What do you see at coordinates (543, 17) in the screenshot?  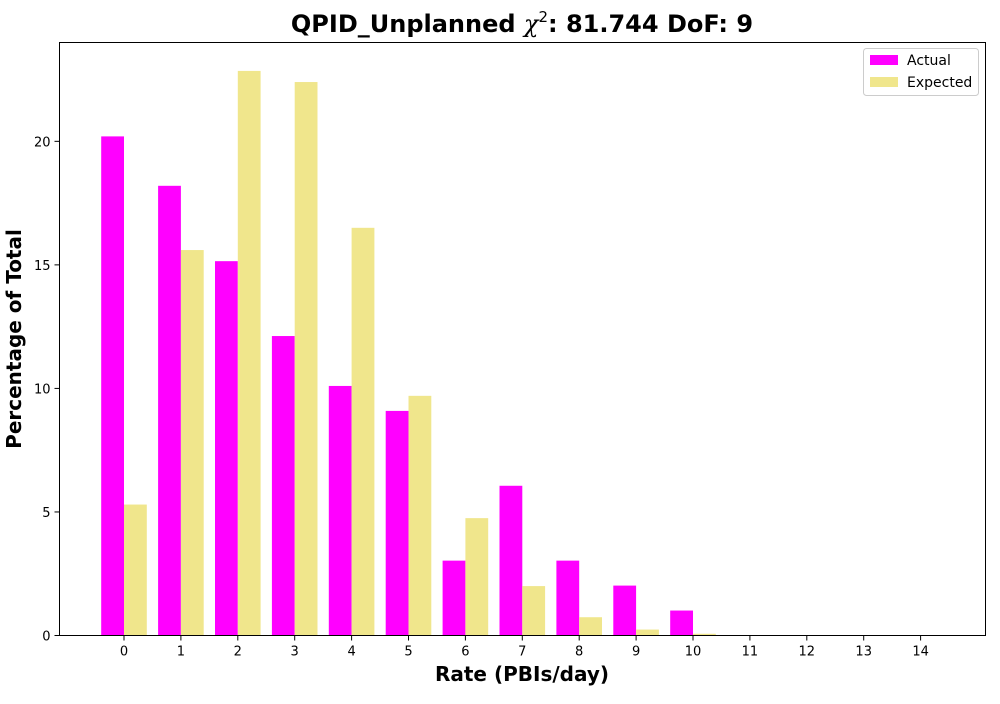 I see `chart-title-chi-exponent: 2` at bounding box center [543, 17].